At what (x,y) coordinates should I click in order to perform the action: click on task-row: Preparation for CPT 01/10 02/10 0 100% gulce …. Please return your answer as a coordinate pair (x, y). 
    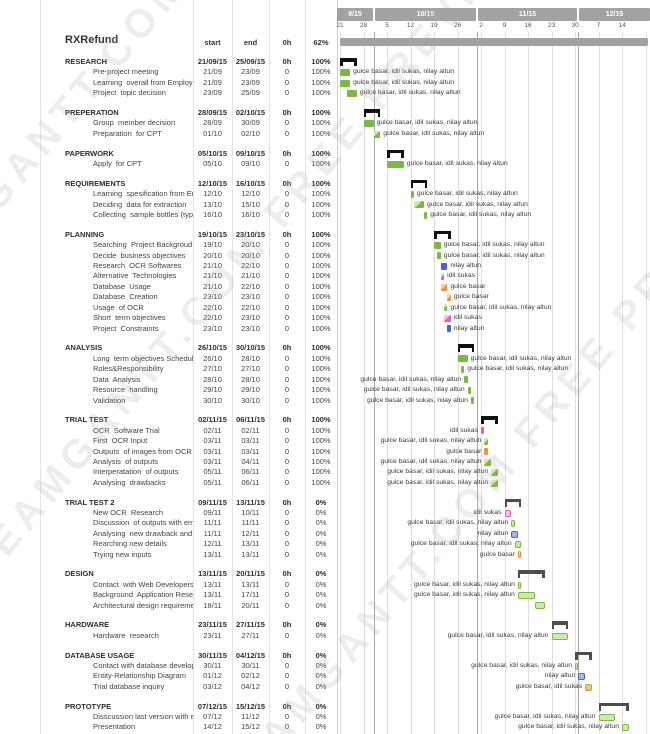
    Looking at the image, I should click on (325, 134).